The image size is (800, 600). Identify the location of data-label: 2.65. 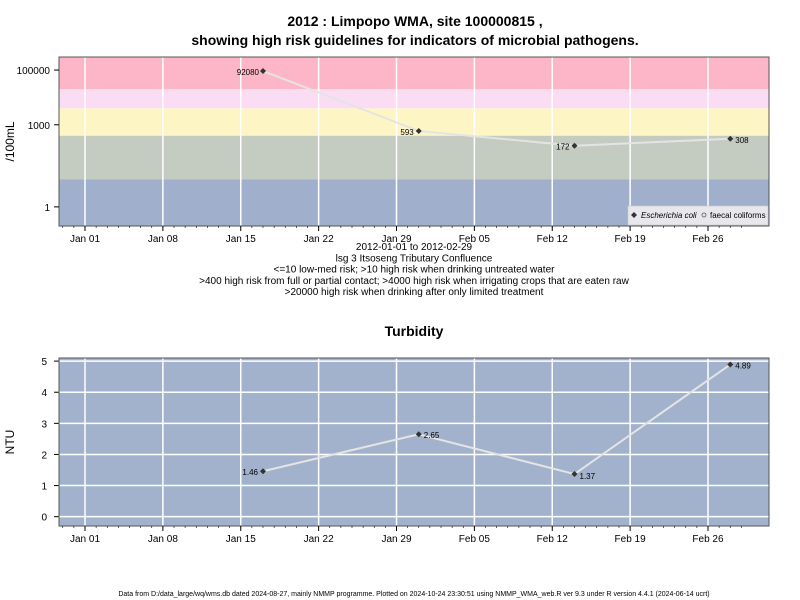
(432, 435).